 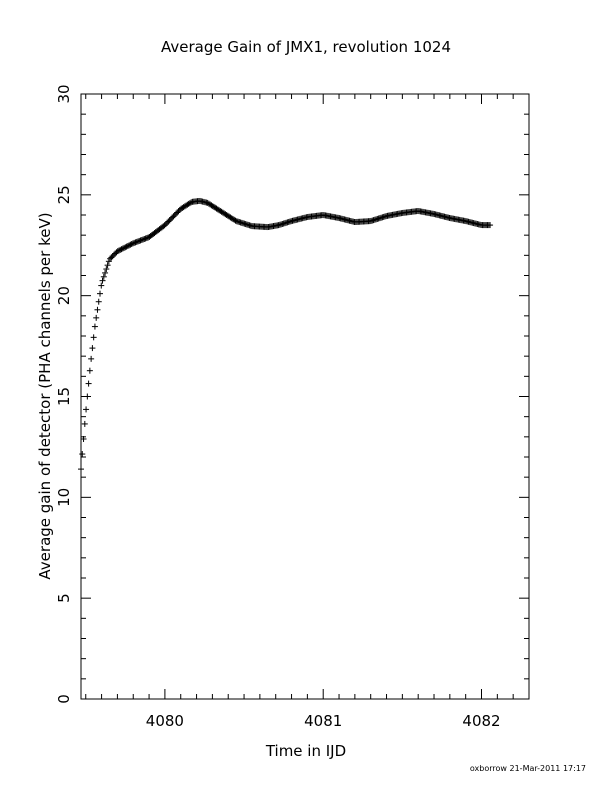 I want to click on y-tick-label: 15, so click(x=64, y=396).